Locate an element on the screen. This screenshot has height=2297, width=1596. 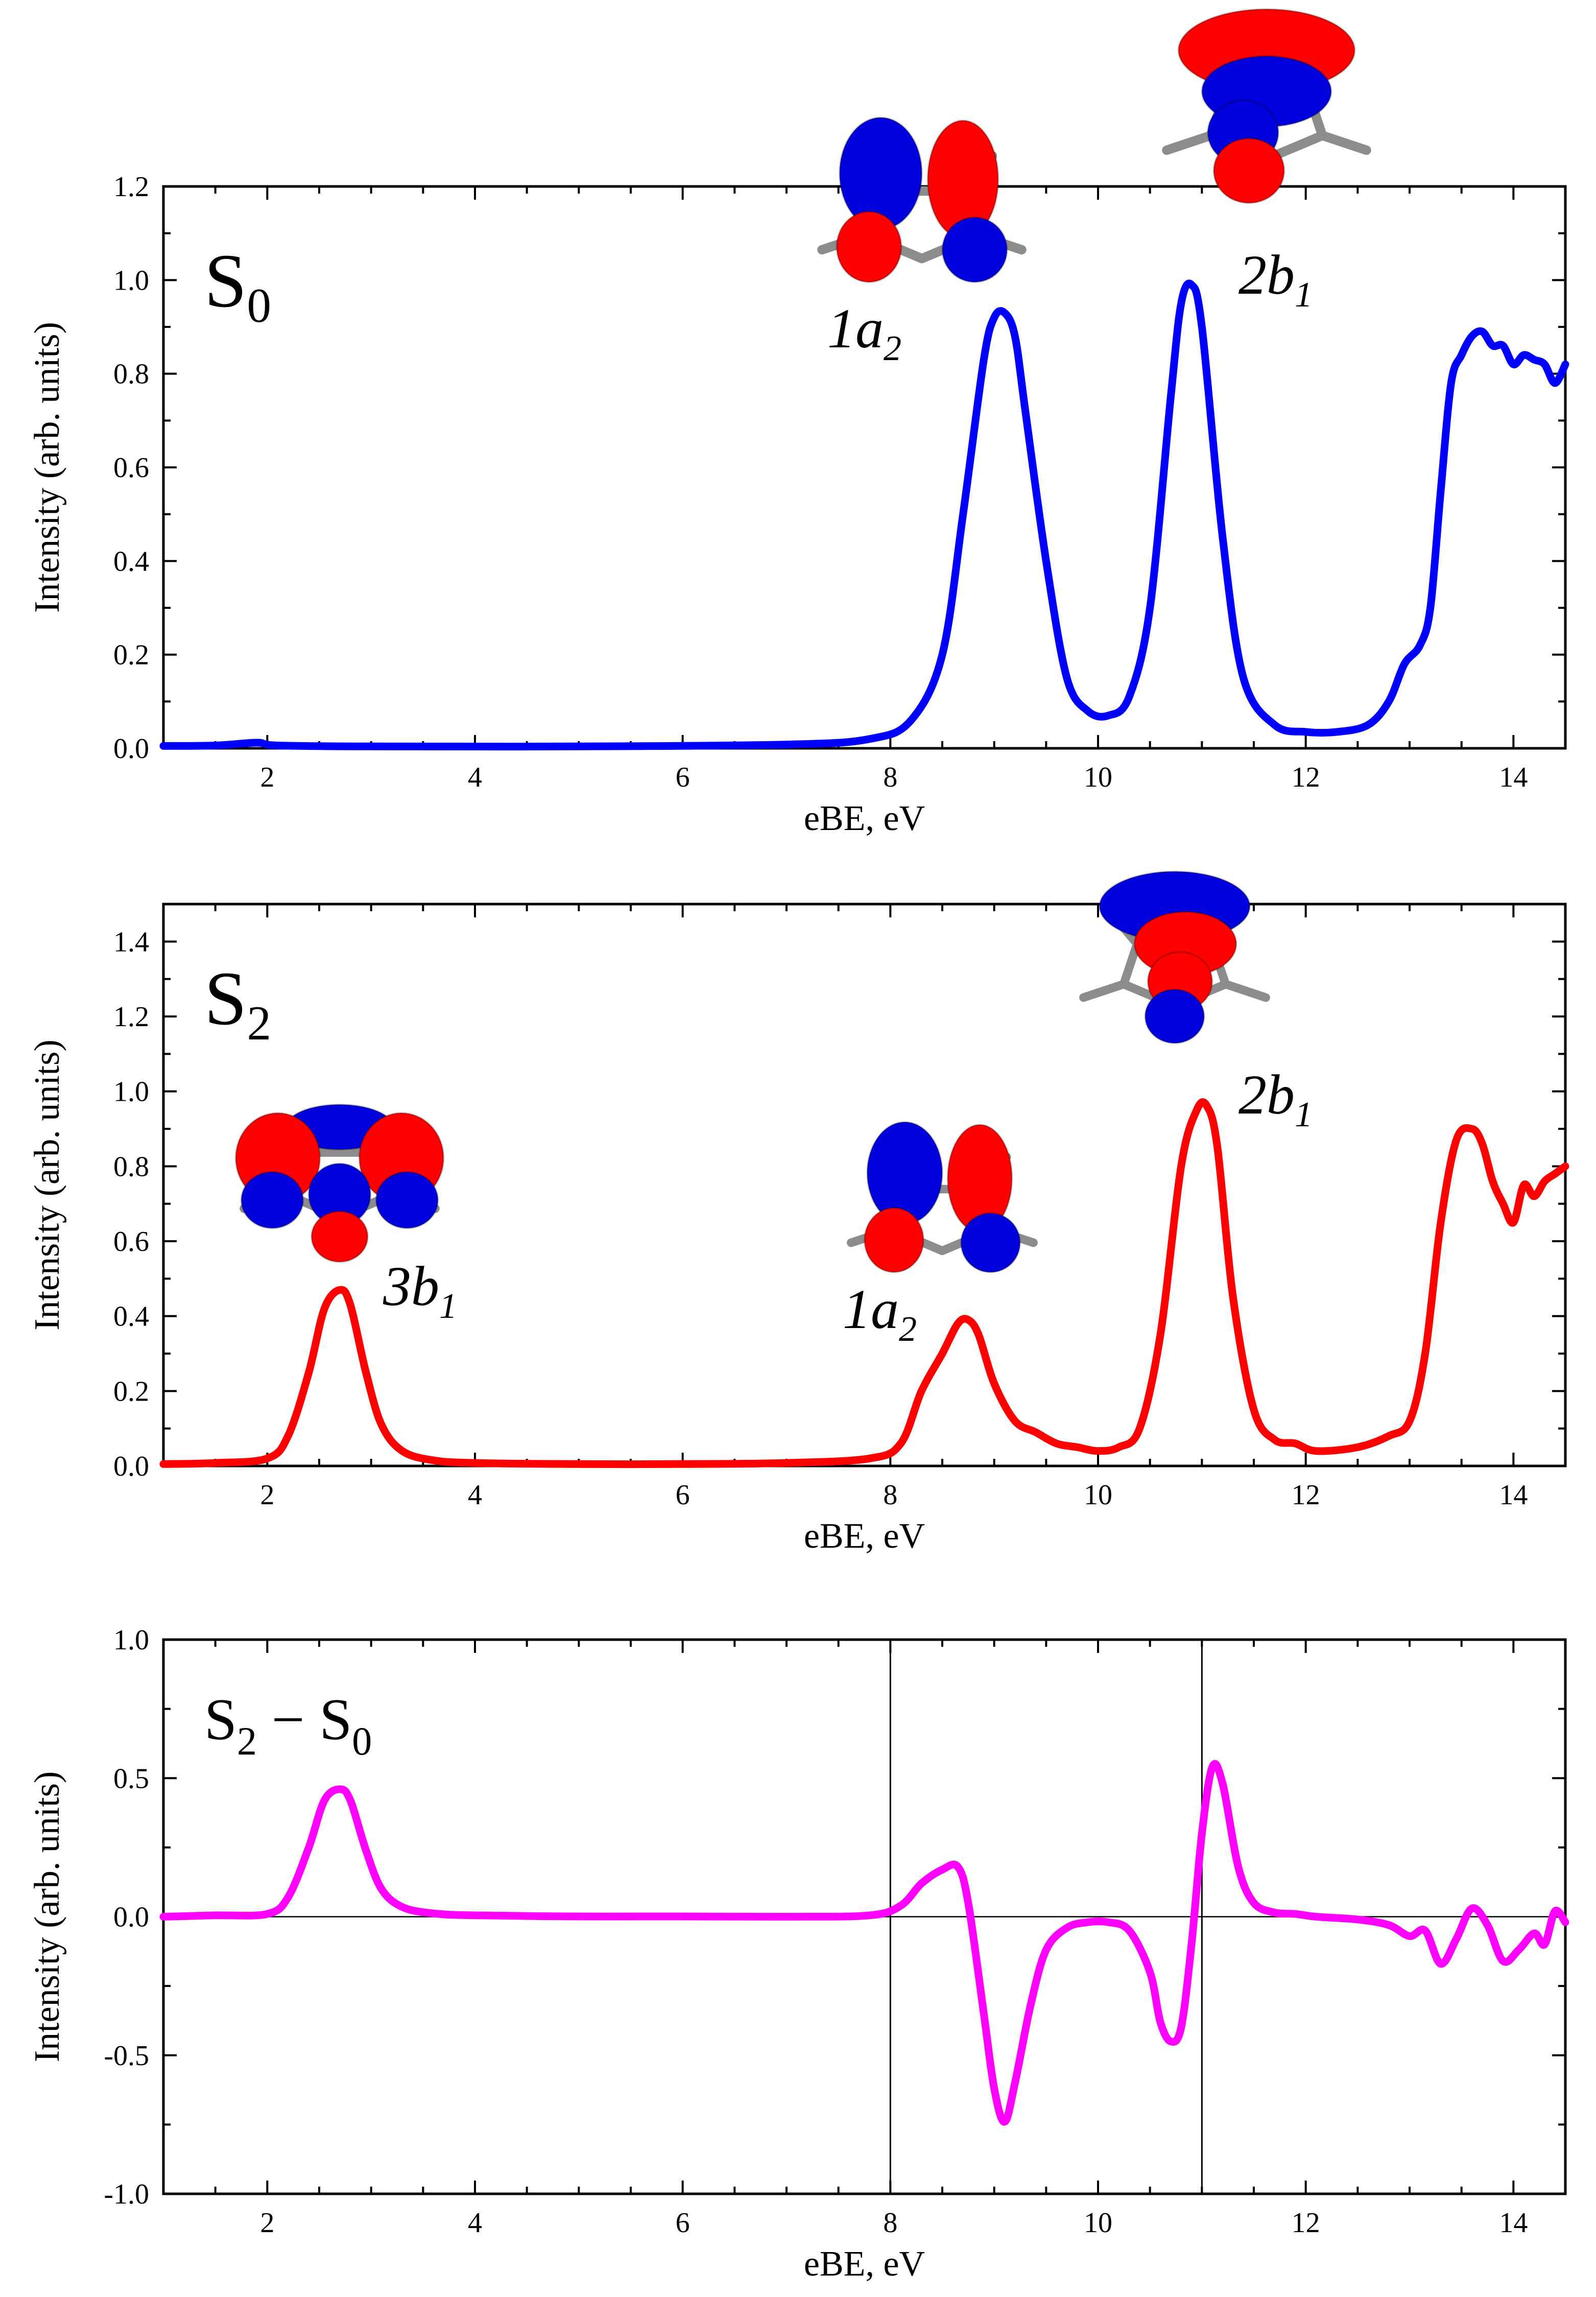
y-tick-label: -0.5 is located at coordinates (126, 2056).